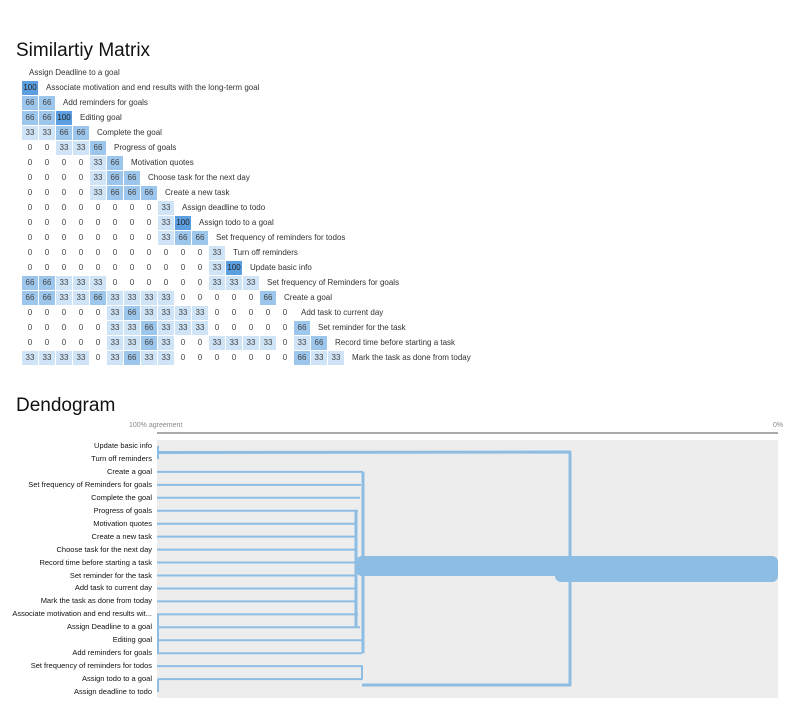 Image resolution: width=800 pixels, height=725 pixels. I want to click on matrix-row-label: Set frequency of Reminders for goals, so click(333, 282).